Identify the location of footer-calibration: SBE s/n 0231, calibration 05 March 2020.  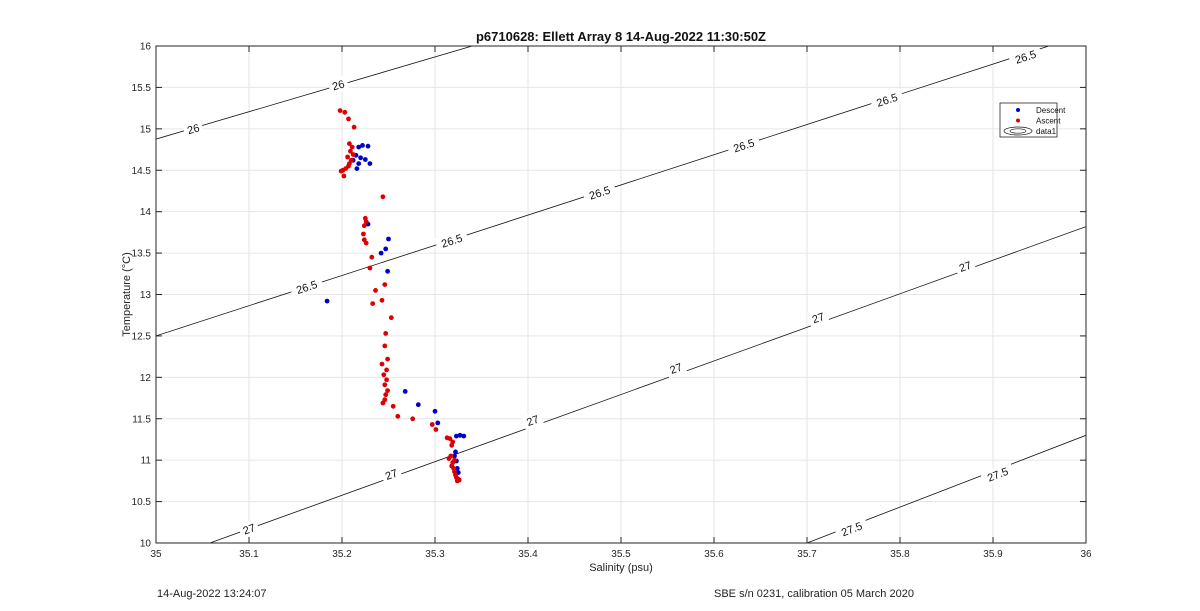
(814, 594).